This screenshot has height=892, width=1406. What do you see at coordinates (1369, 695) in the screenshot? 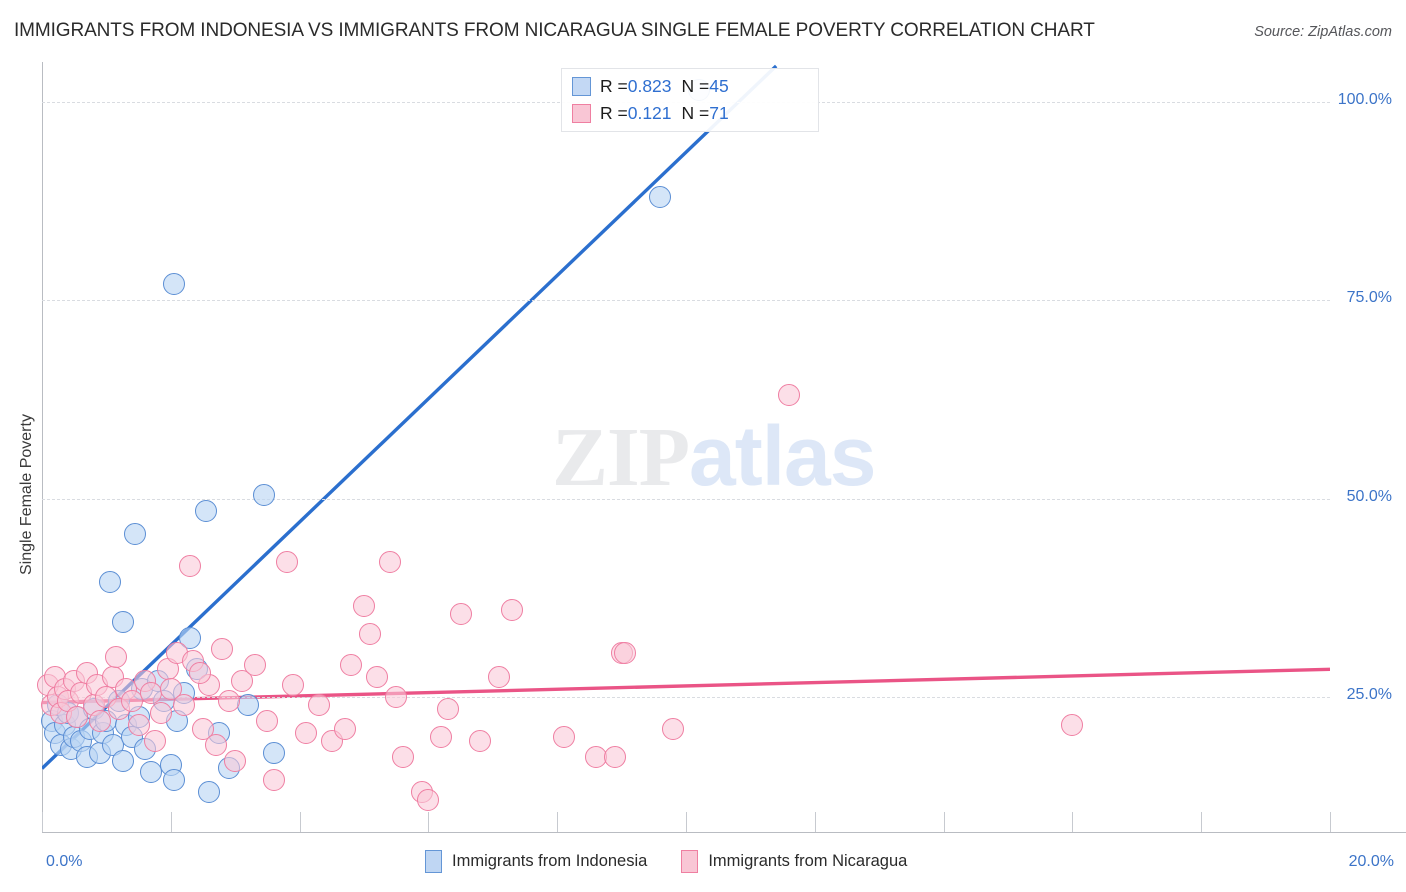
I see `y-axis-tick-label: 25.0%` at bounding box center [1369, 695].